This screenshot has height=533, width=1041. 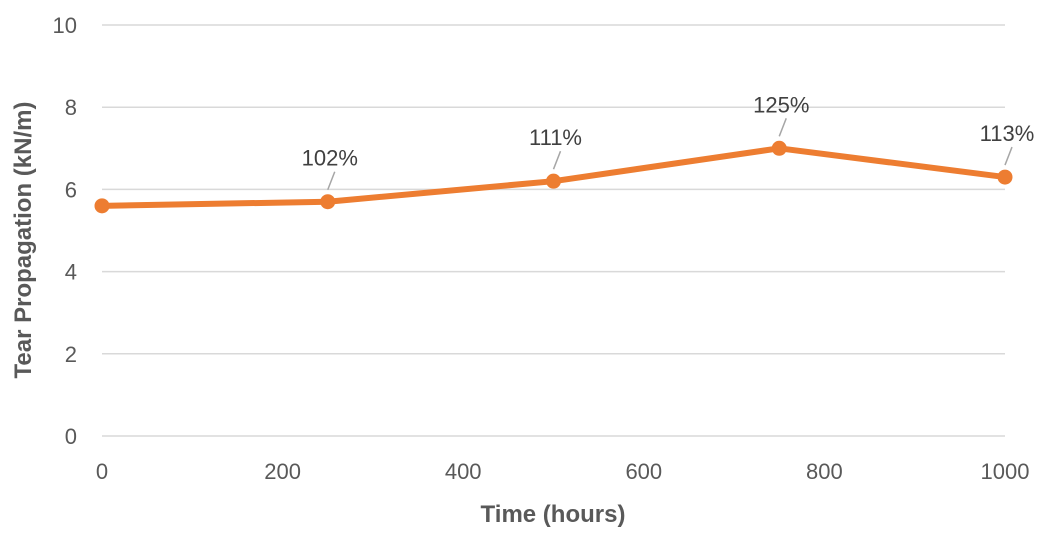 What do you see at coordinates (1005, 471) in the screenshot?
I see `x-tick-label-1000: 1000` at bounding box center [1005, 471].